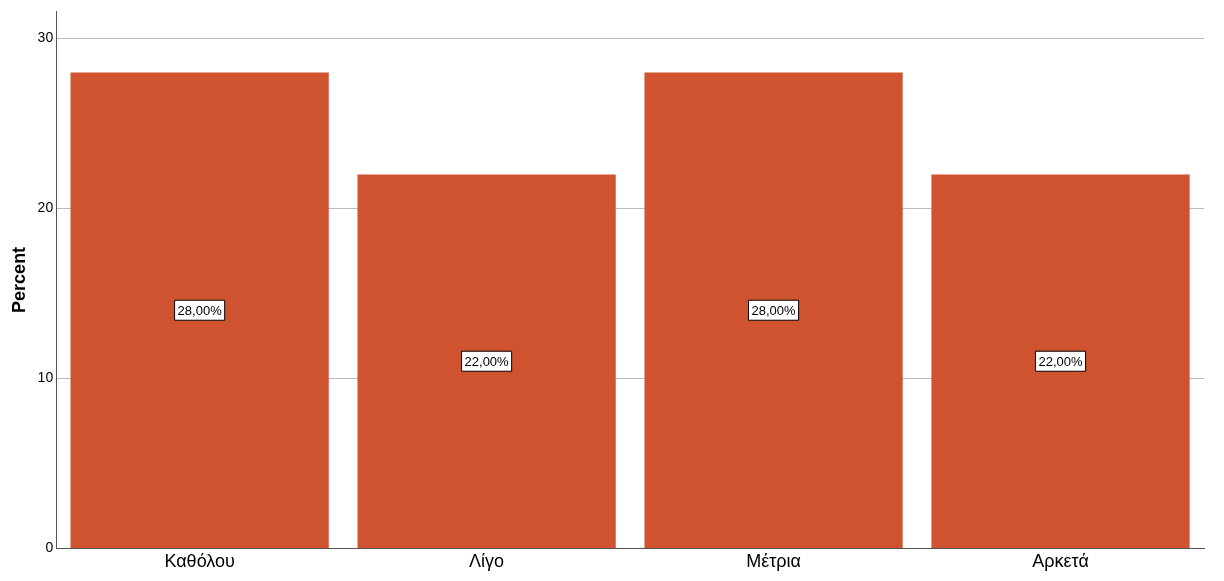 This screenshot has height=581, width=1224. What do you see at coordinates (49, 547) in the screenshot?
I see `y-tick-label: 0` at bounding box center [49, 547].